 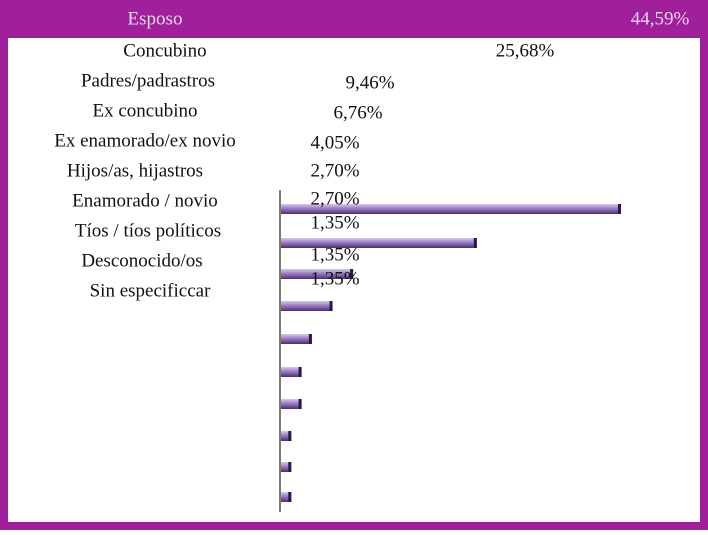 I want to click on category-label: Sin especificcar, so click(x=150, y=290).